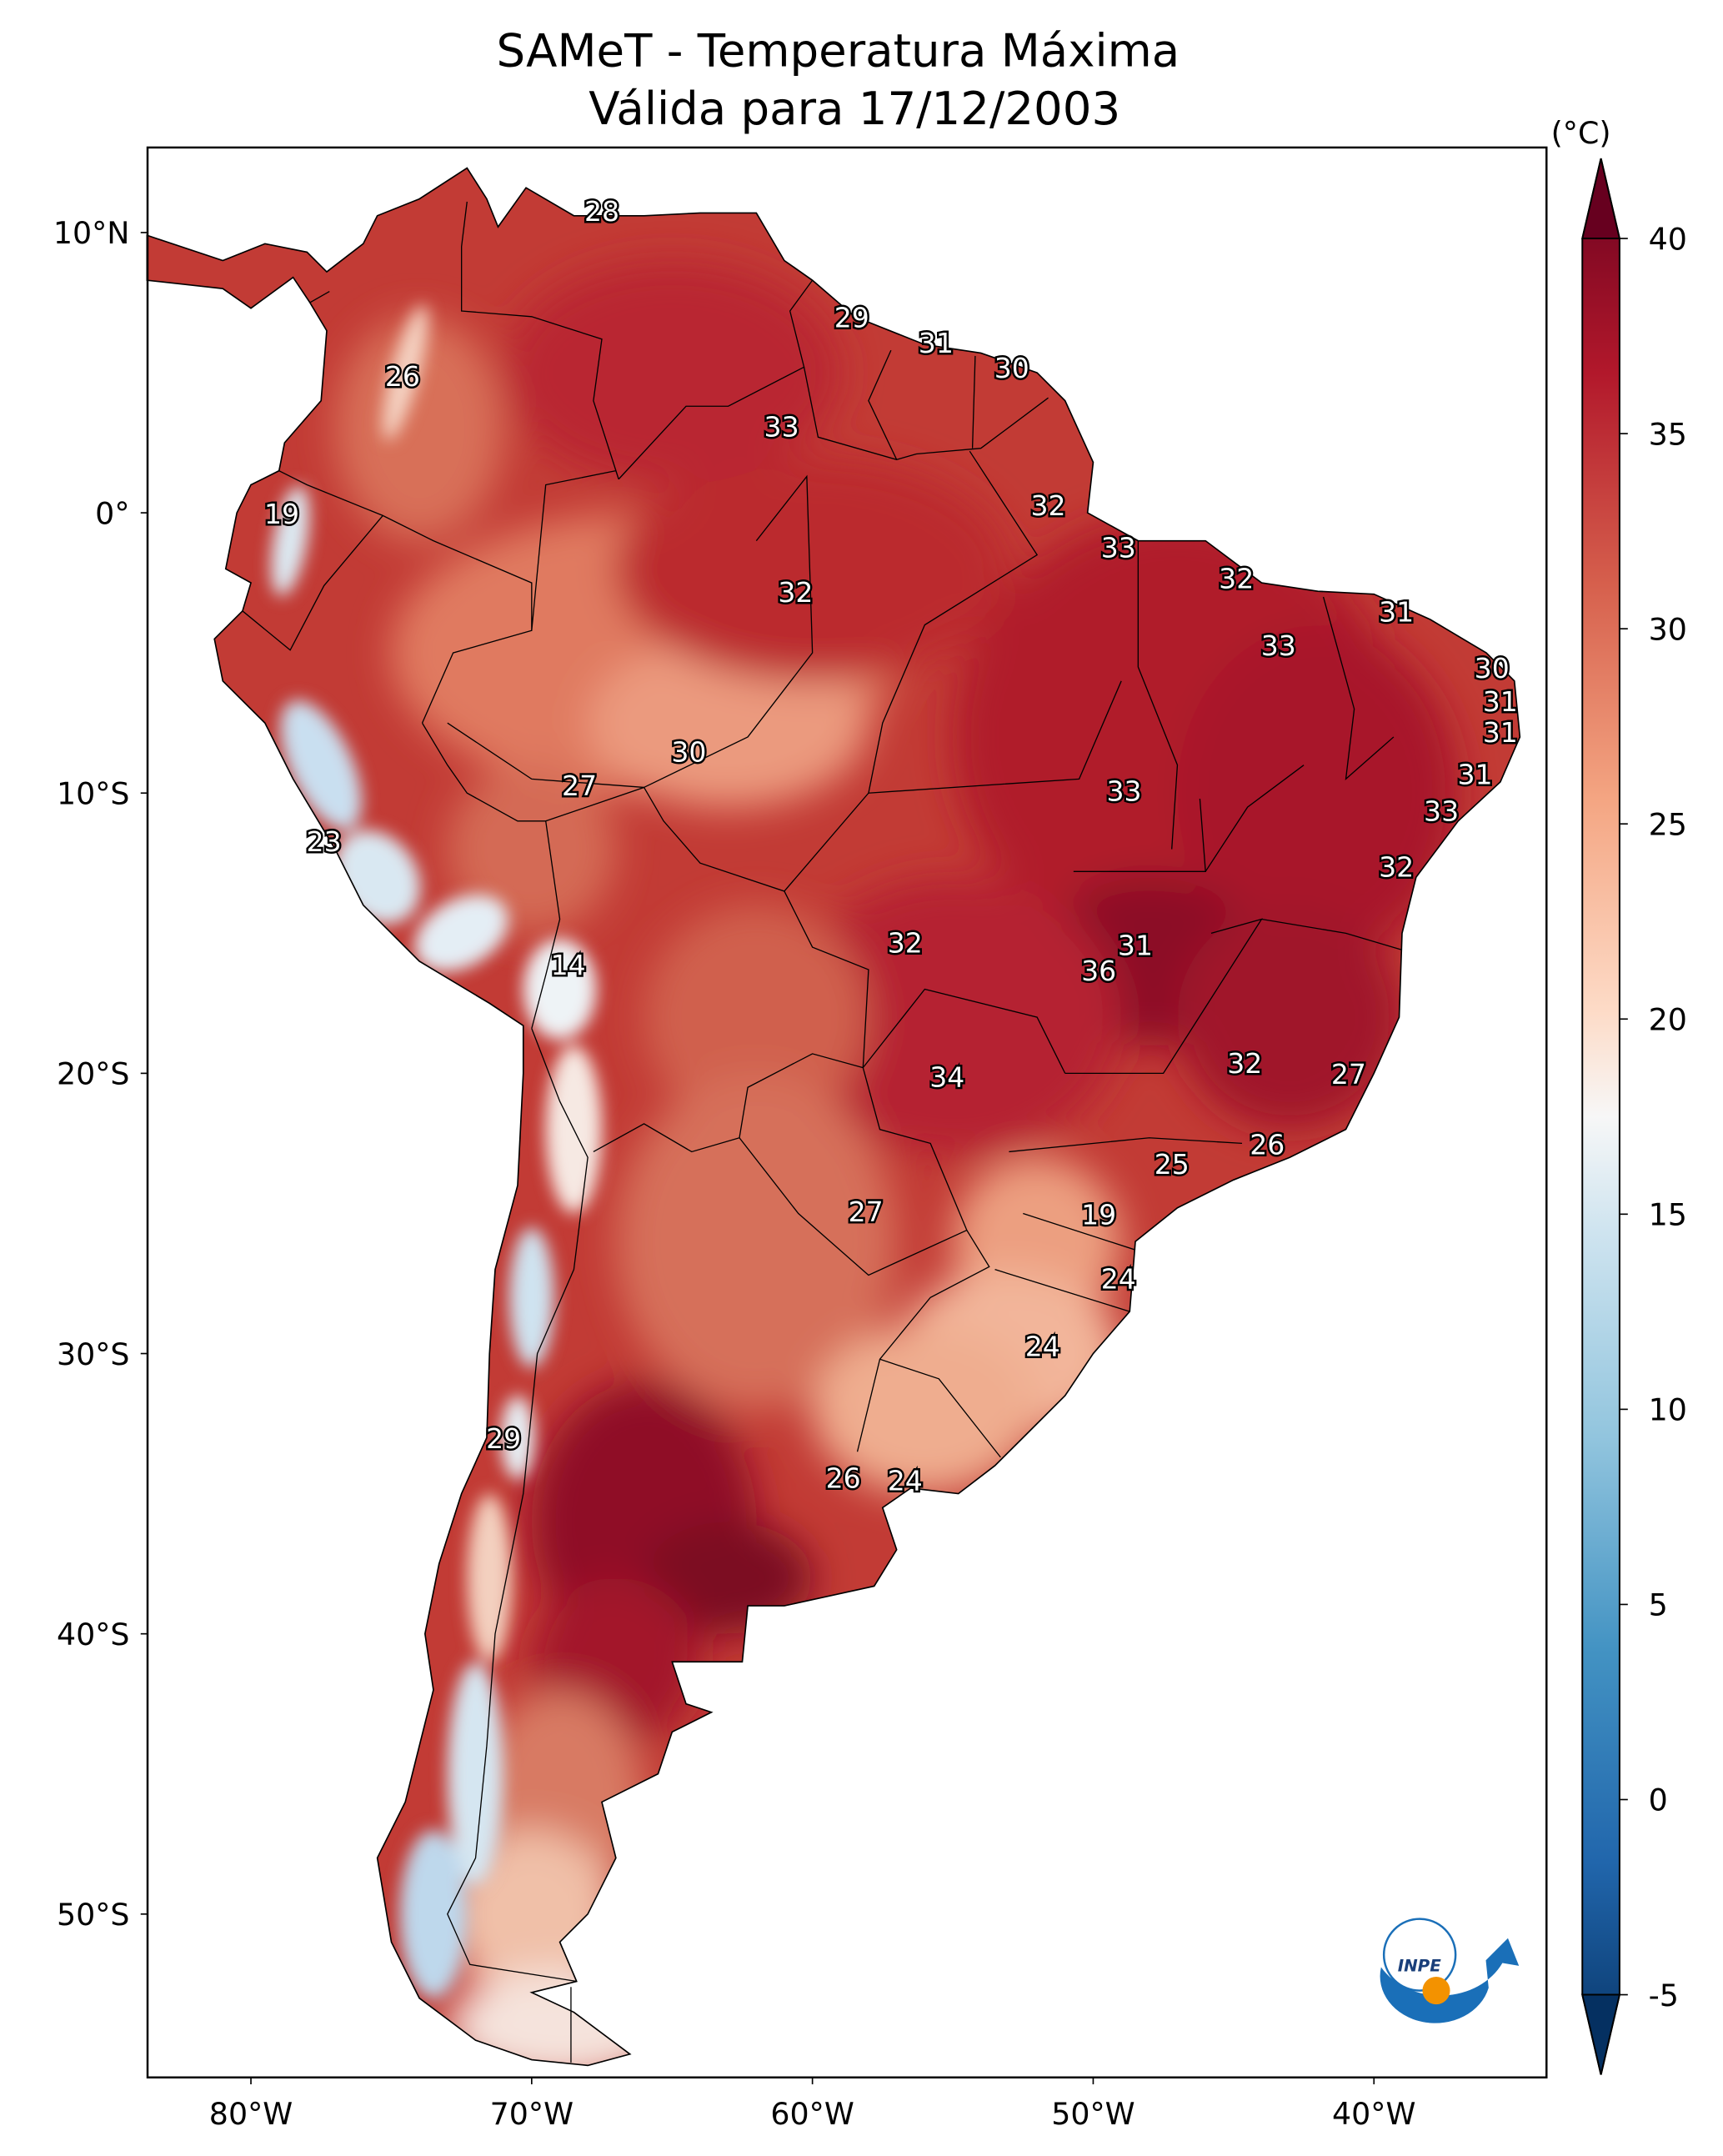 Image resolution: width=1723 pixels, height=2156 pixels. What do you see at coordinates (93, 1634) in the screenshot?
I see `y-tick-label: 40°S` at bounding box center [93, 1634].